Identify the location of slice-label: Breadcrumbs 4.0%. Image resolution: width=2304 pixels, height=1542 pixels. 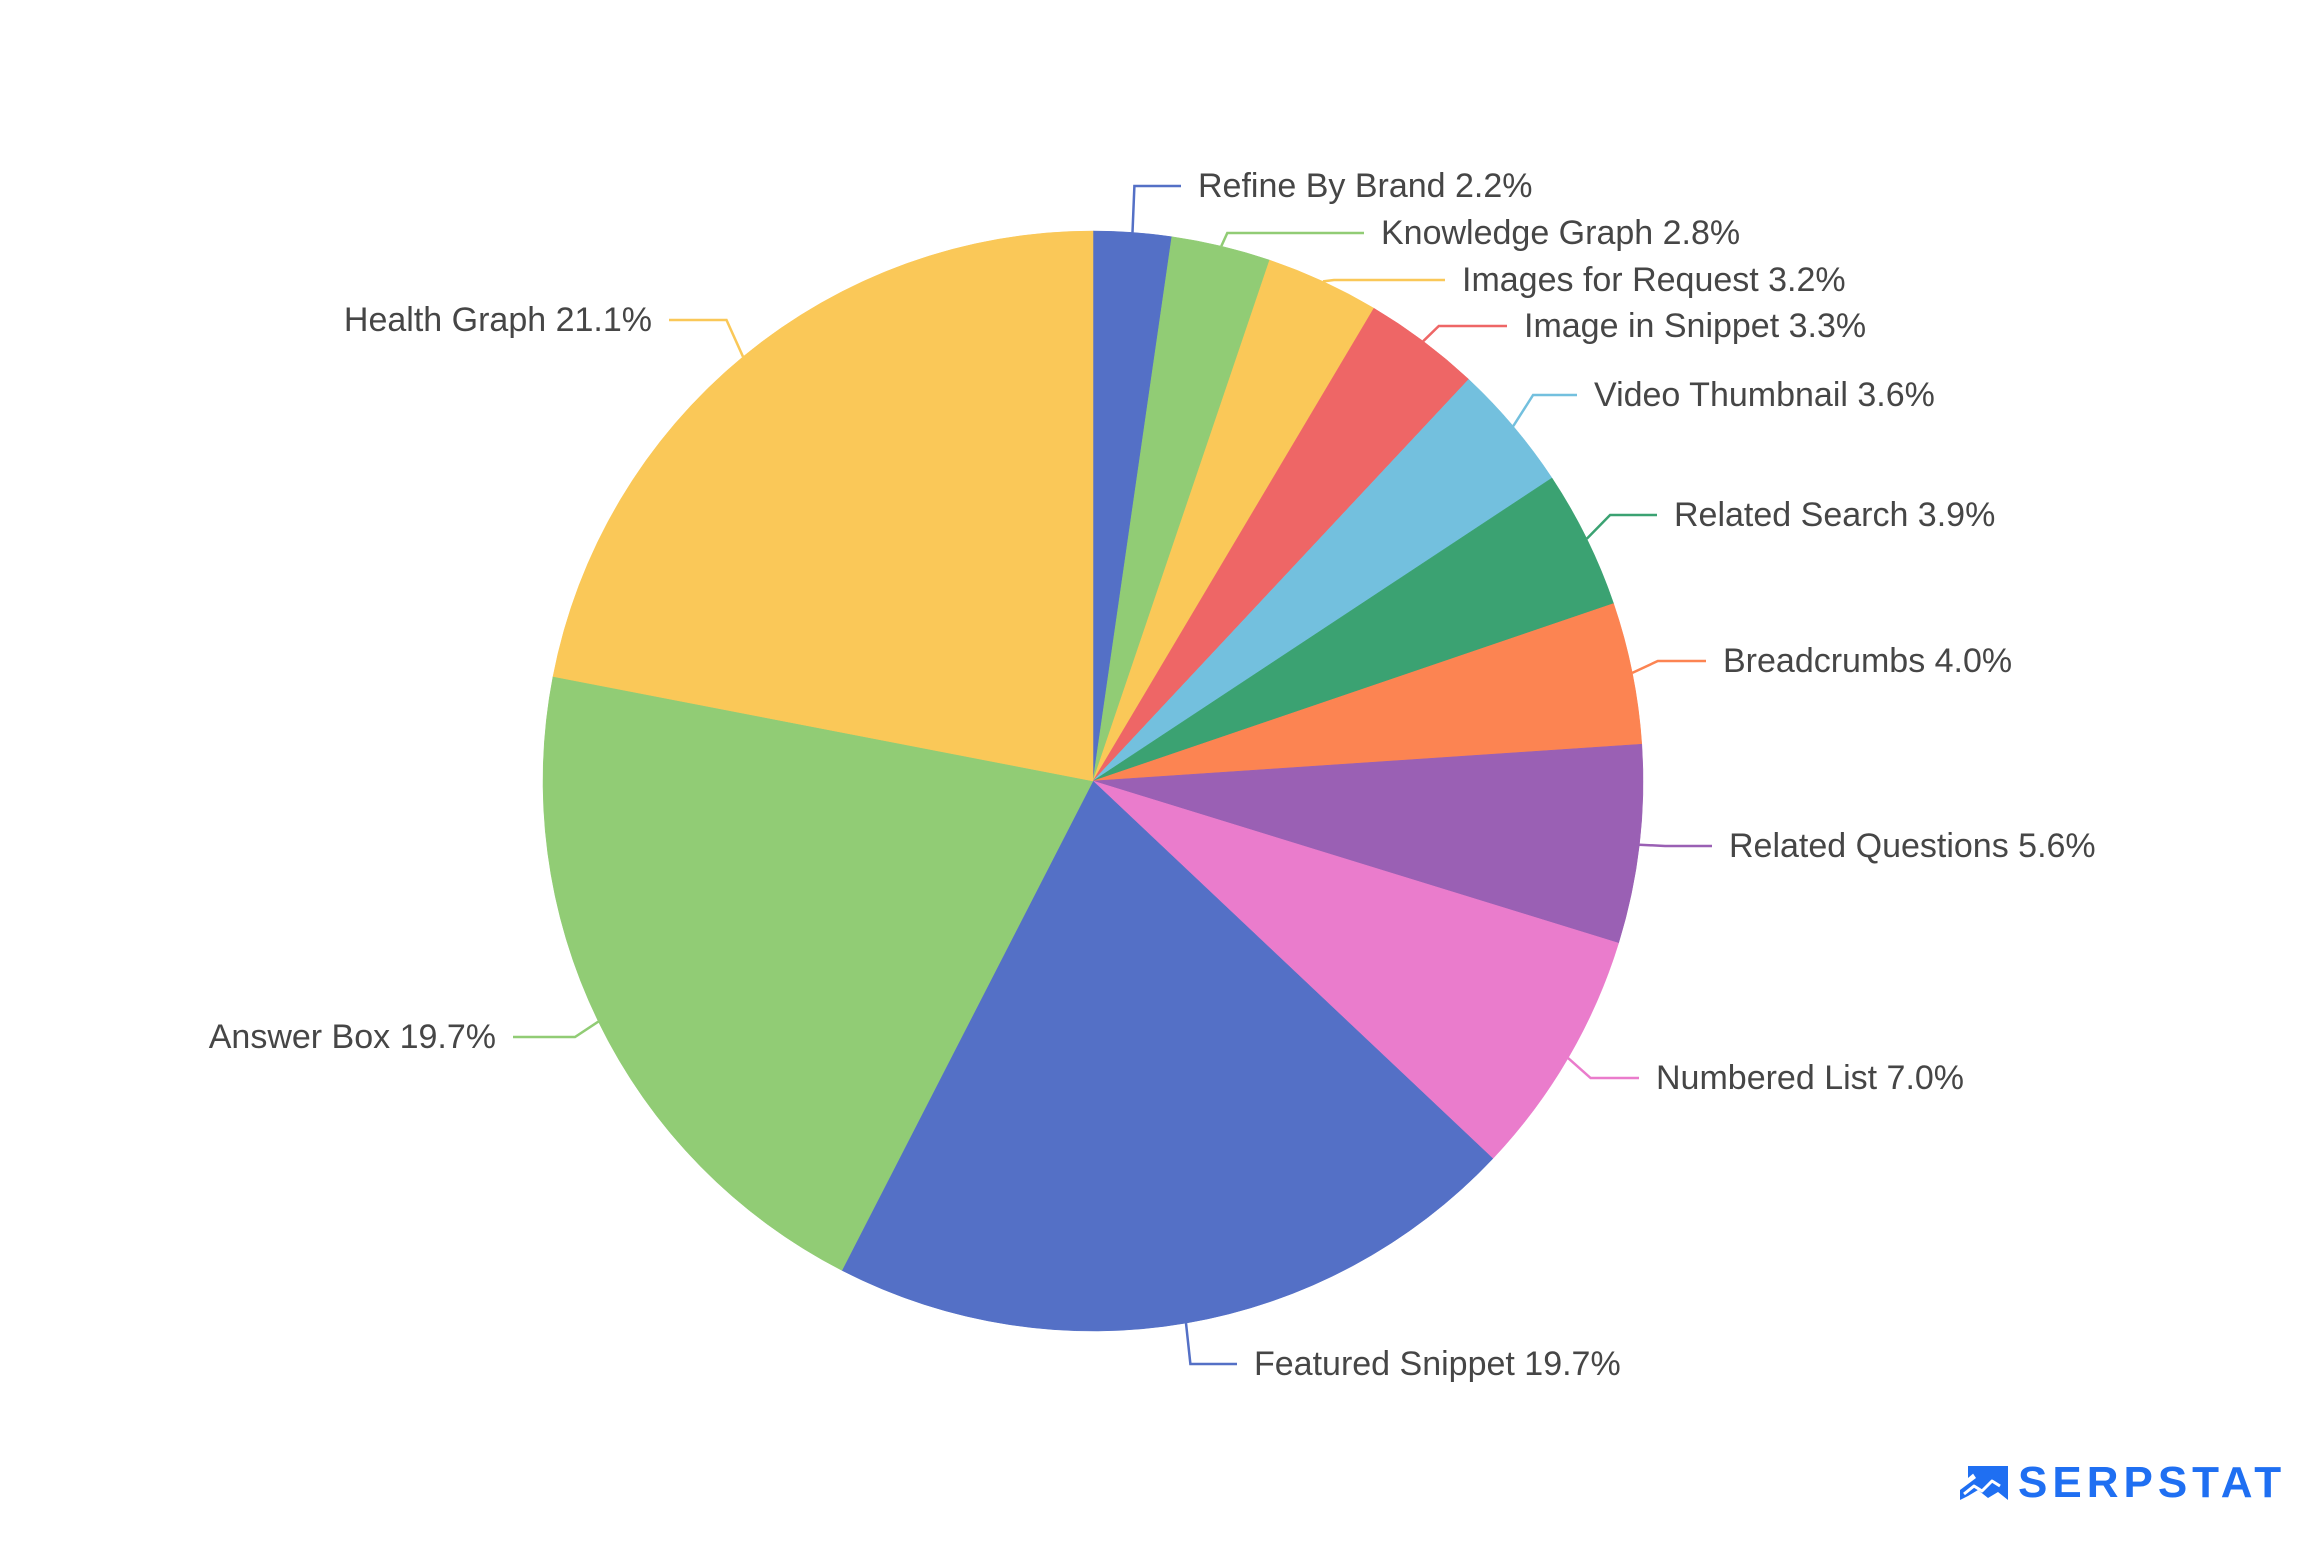
(1867, 661).